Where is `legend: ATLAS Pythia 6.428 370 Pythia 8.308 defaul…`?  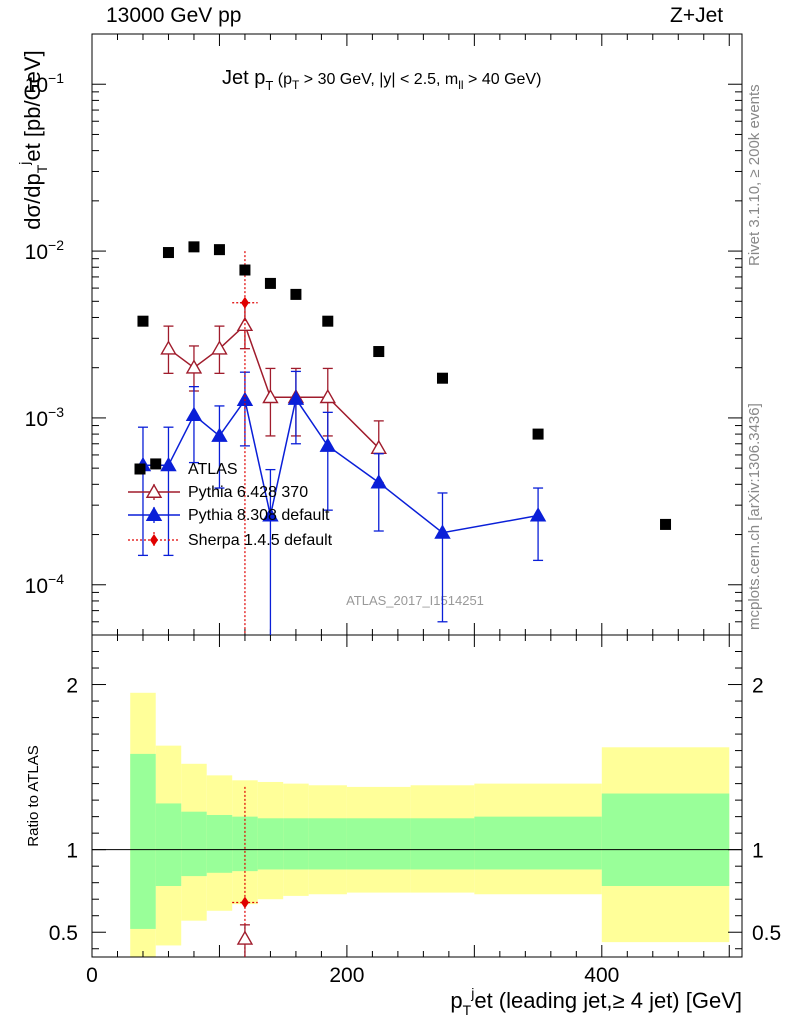 legend: ATLAS Pythia 6.428 370 Pythia 8.308 defaul… is located at coordinates (230, 505).